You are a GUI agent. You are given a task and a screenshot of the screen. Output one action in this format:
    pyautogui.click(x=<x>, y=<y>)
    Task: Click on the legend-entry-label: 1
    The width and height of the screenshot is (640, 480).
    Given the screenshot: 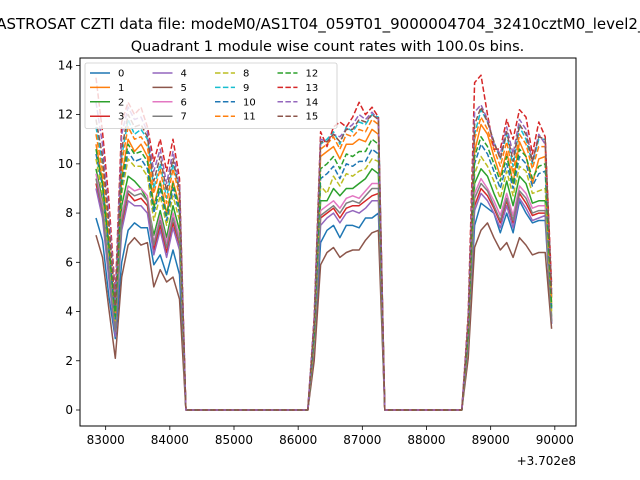 What is the action you would take?
    pyautogui.click(x=121, y=88)
    